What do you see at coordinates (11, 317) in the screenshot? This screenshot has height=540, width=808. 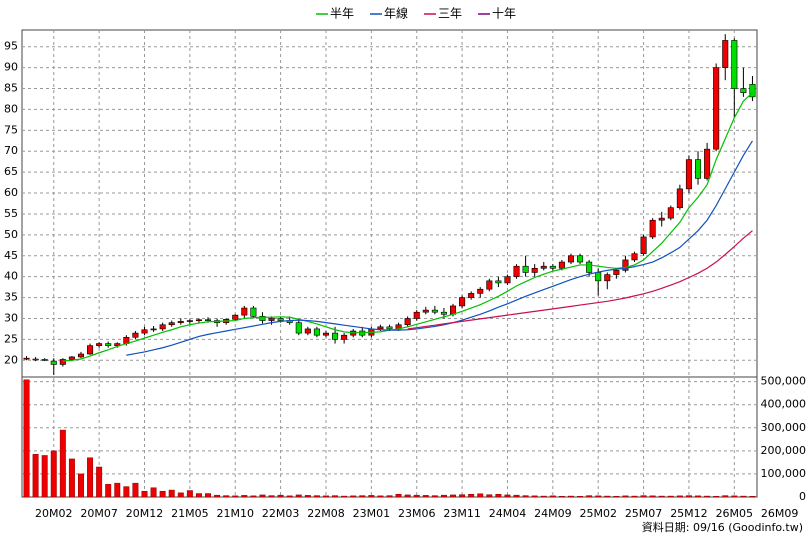 I see `y-tick-label: 30` at bounding box center [11, 317].